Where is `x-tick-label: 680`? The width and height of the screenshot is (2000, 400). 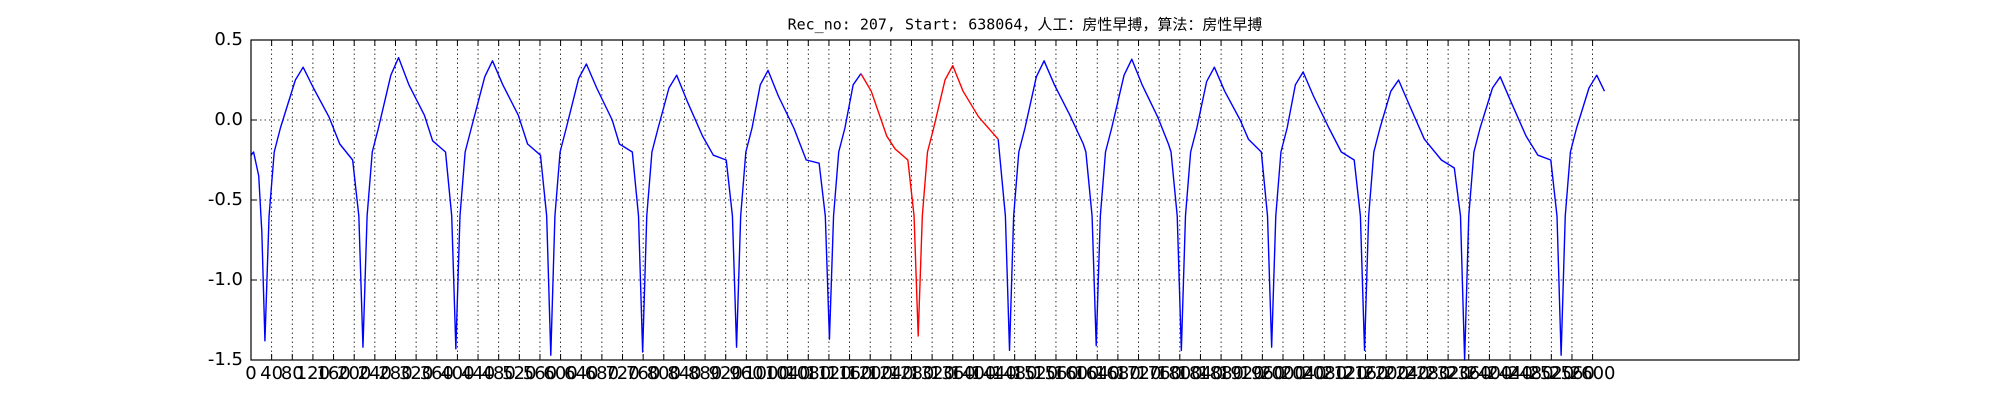
x-tick-label: 680 is located at coordinates (602, 373).